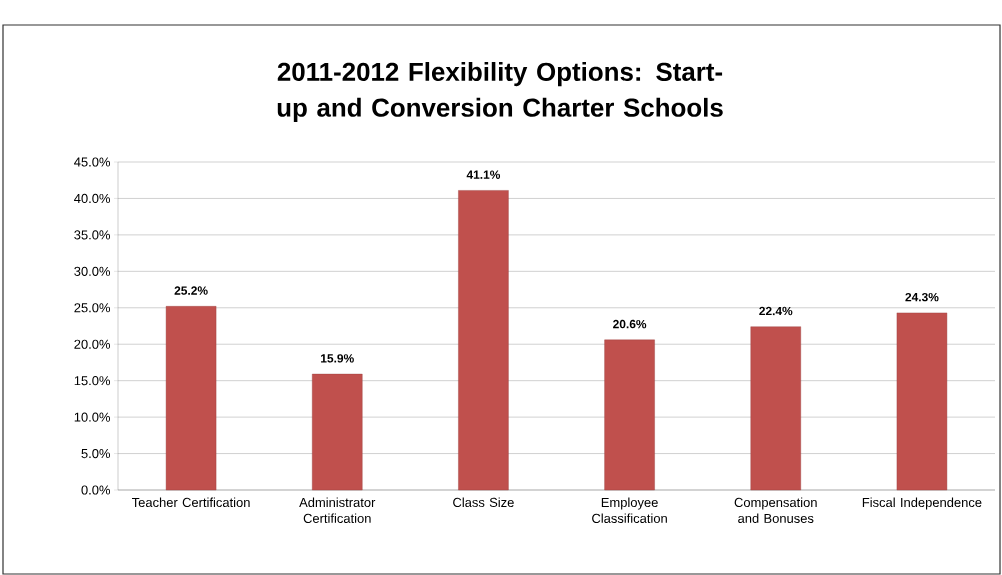 Image resolution: width=1002 pixels, height=575 pixels. What do you see at coordinates (92, 417) in the screenshot?
I see `y-tick-label: 10.0%` at bounding box center [92, 417].